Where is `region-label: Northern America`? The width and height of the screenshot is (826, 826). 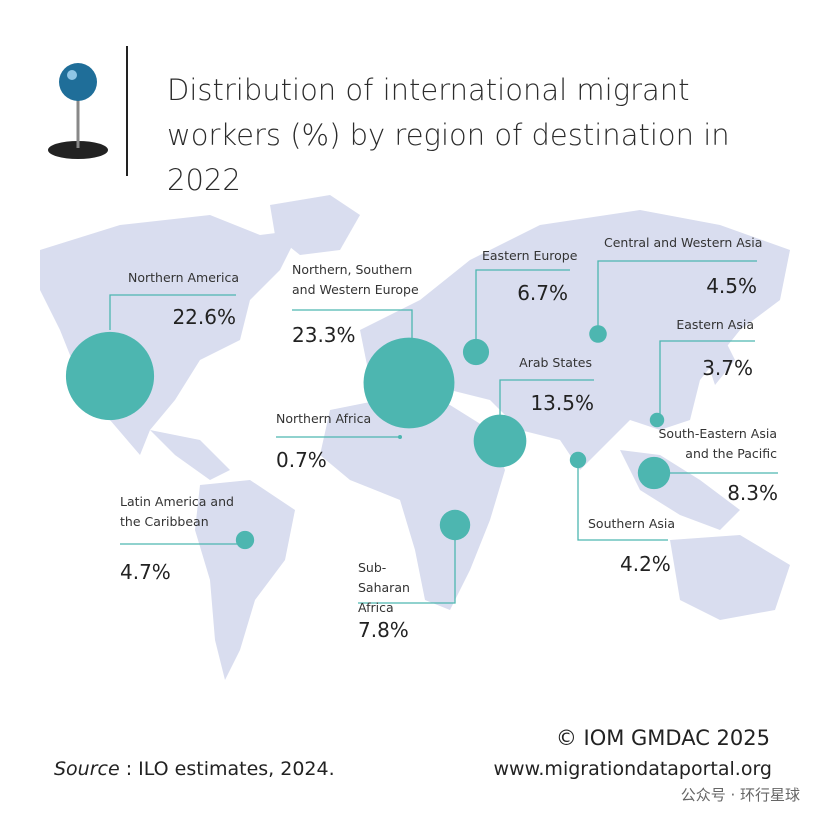 region-label: Northern America is located at coordinates (184, 277).